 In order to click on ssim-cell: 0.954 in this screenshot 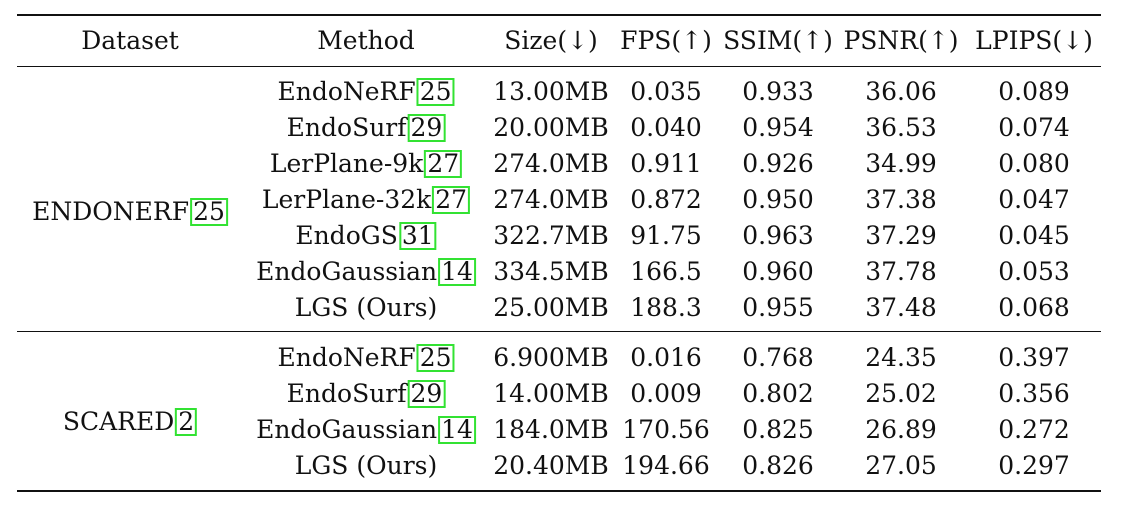, I will do `click(778, 127)`.